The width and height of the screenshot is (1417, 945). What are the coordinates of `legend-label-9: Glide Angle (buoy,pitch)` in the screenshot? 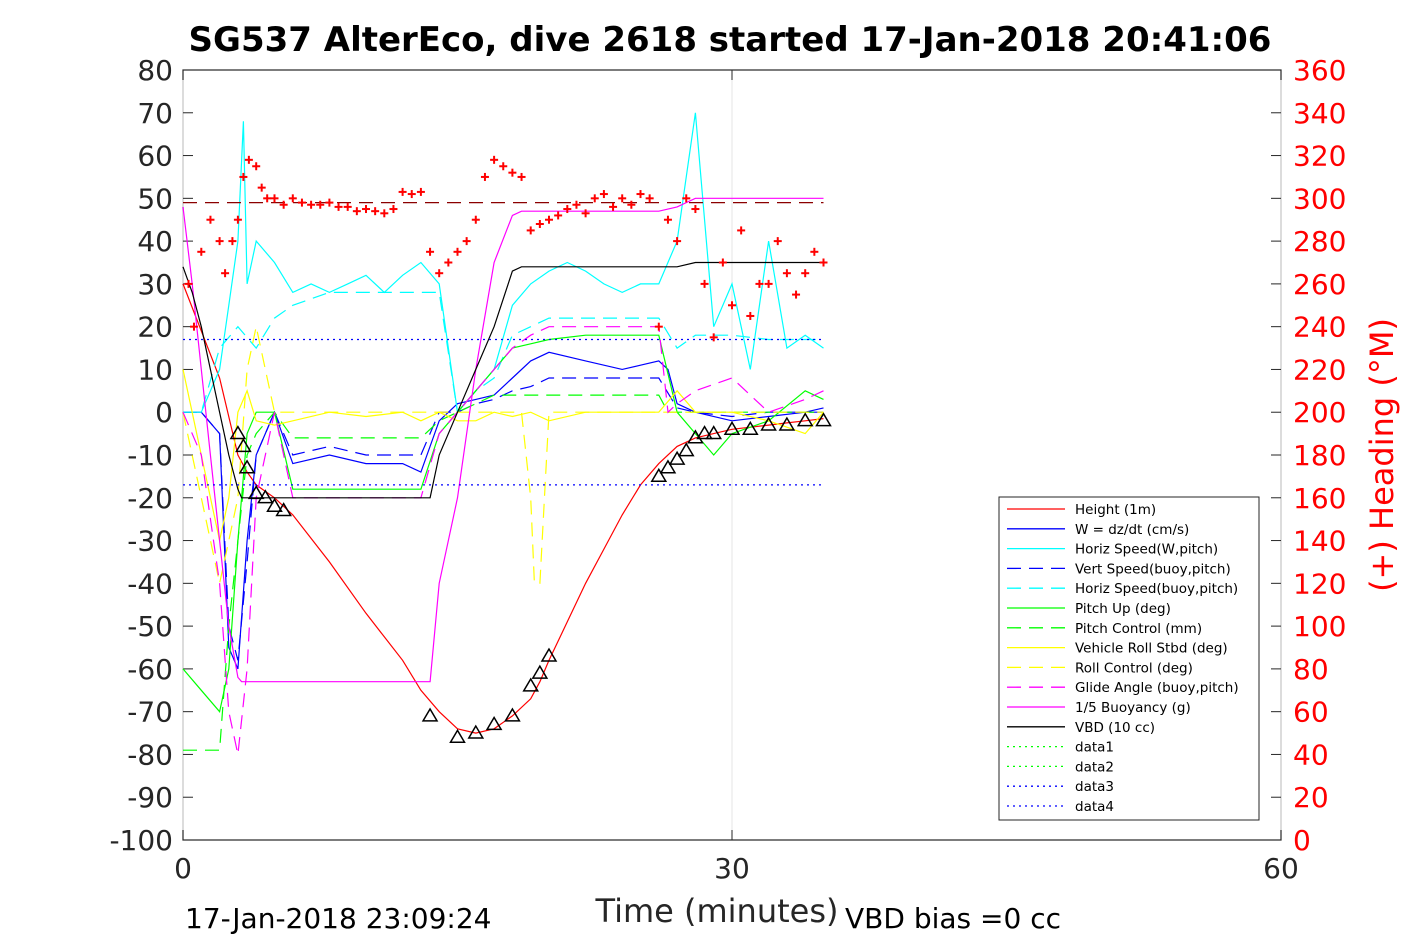 It's located at (1157, 688).